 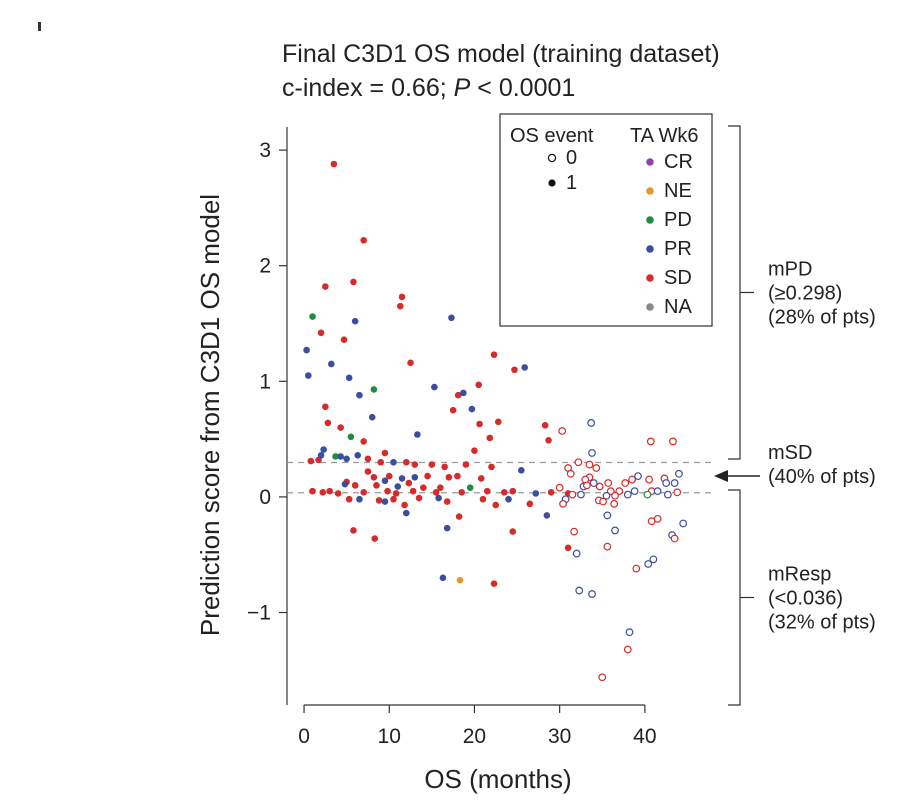 I want to click on mpd-label: (≥0.298), so click(x=805, y=294).